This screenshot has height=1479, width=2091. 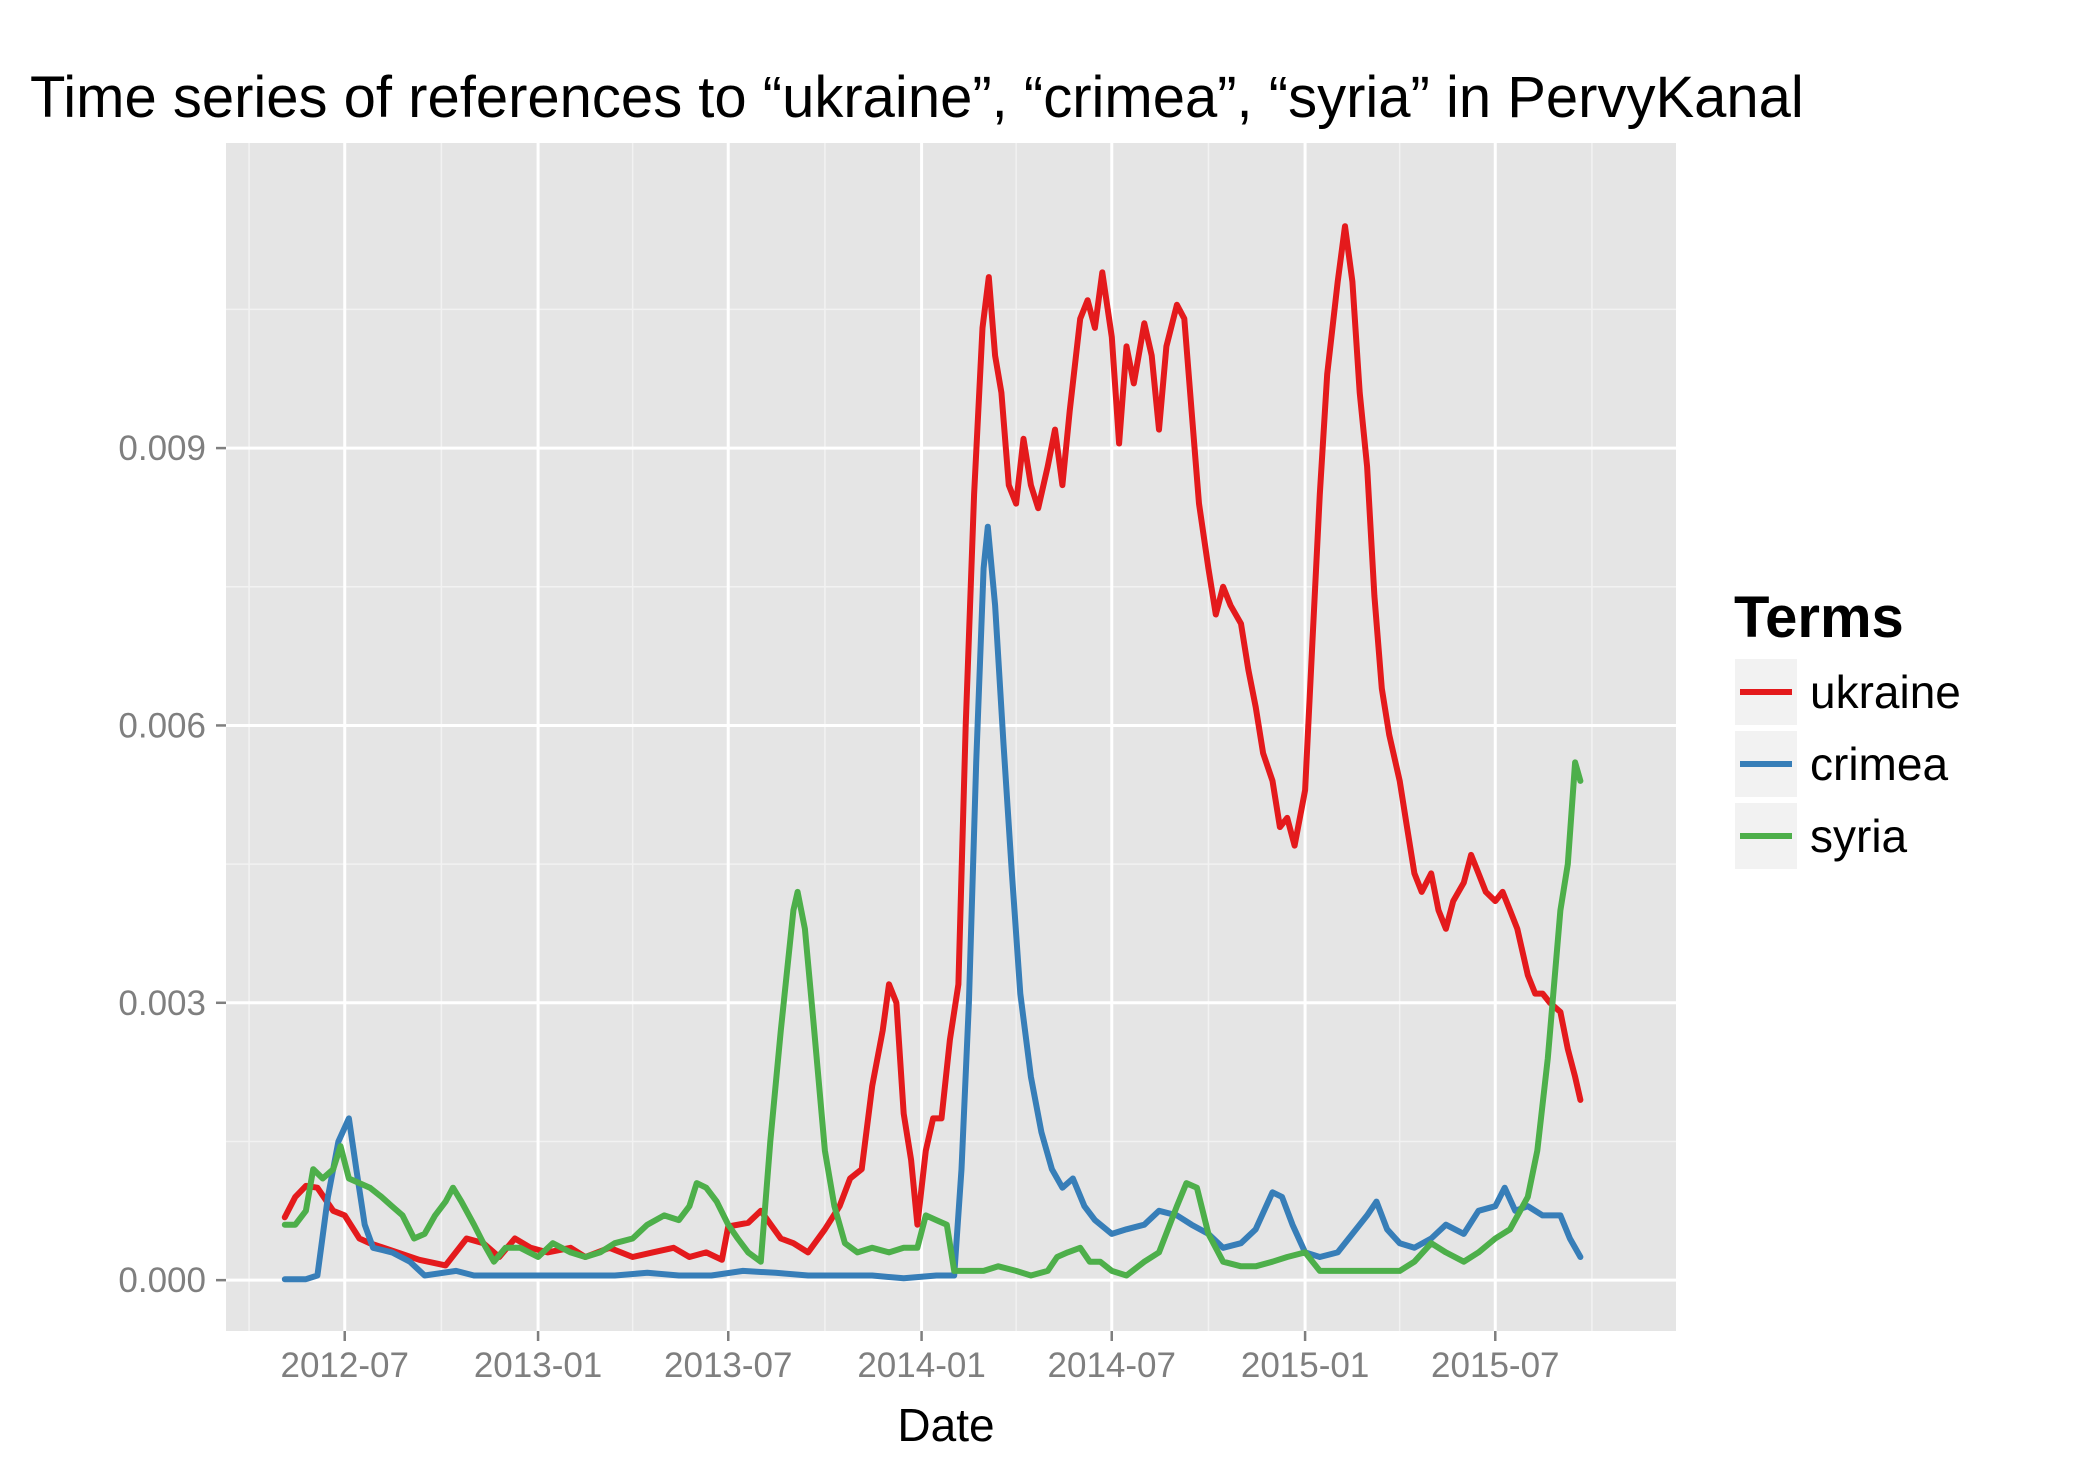 I want to click on legend-label-syria: syria, so click(x=1859, y=836).